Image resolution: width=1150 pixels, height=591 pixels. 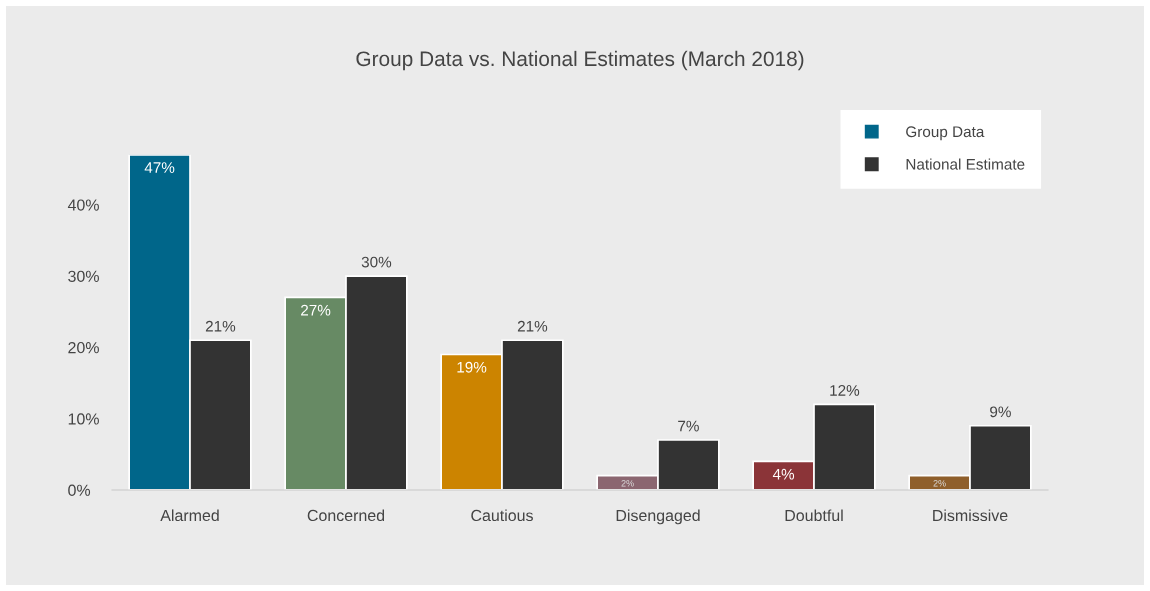 I want to click on data-label: 27%, so click(x=316, y=310).